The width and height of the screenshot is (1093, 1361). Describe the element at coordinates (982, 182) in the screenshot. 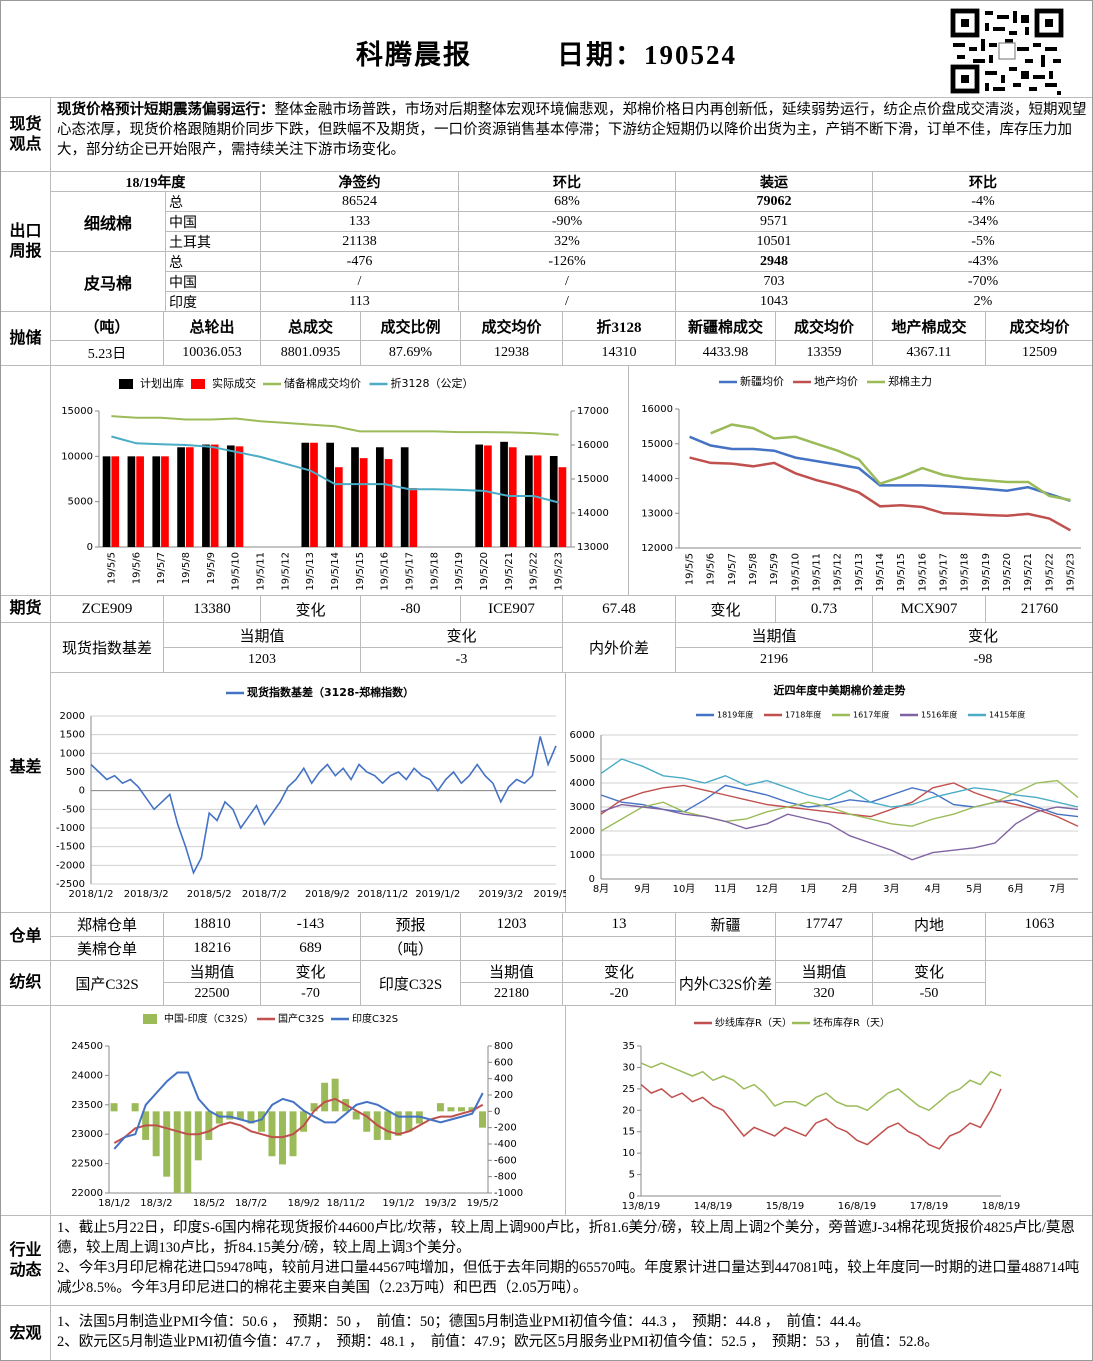

I see `table-header: 环比` at that location.